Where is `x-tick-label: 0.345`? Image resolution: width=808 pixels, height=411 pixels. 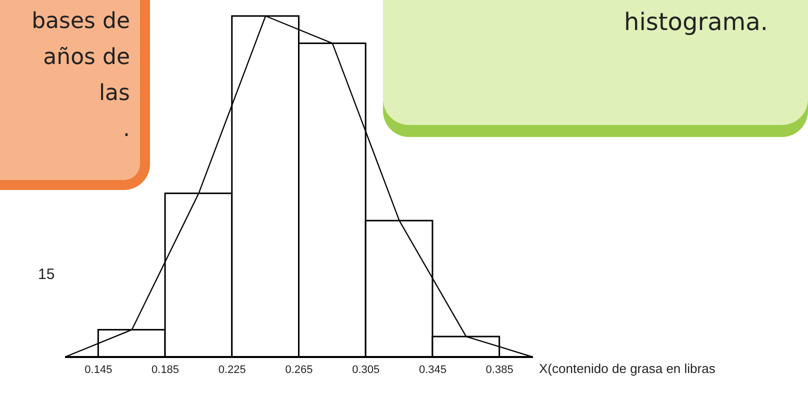
x-tick-label: 0.345 is located at coordinates (432, 370).